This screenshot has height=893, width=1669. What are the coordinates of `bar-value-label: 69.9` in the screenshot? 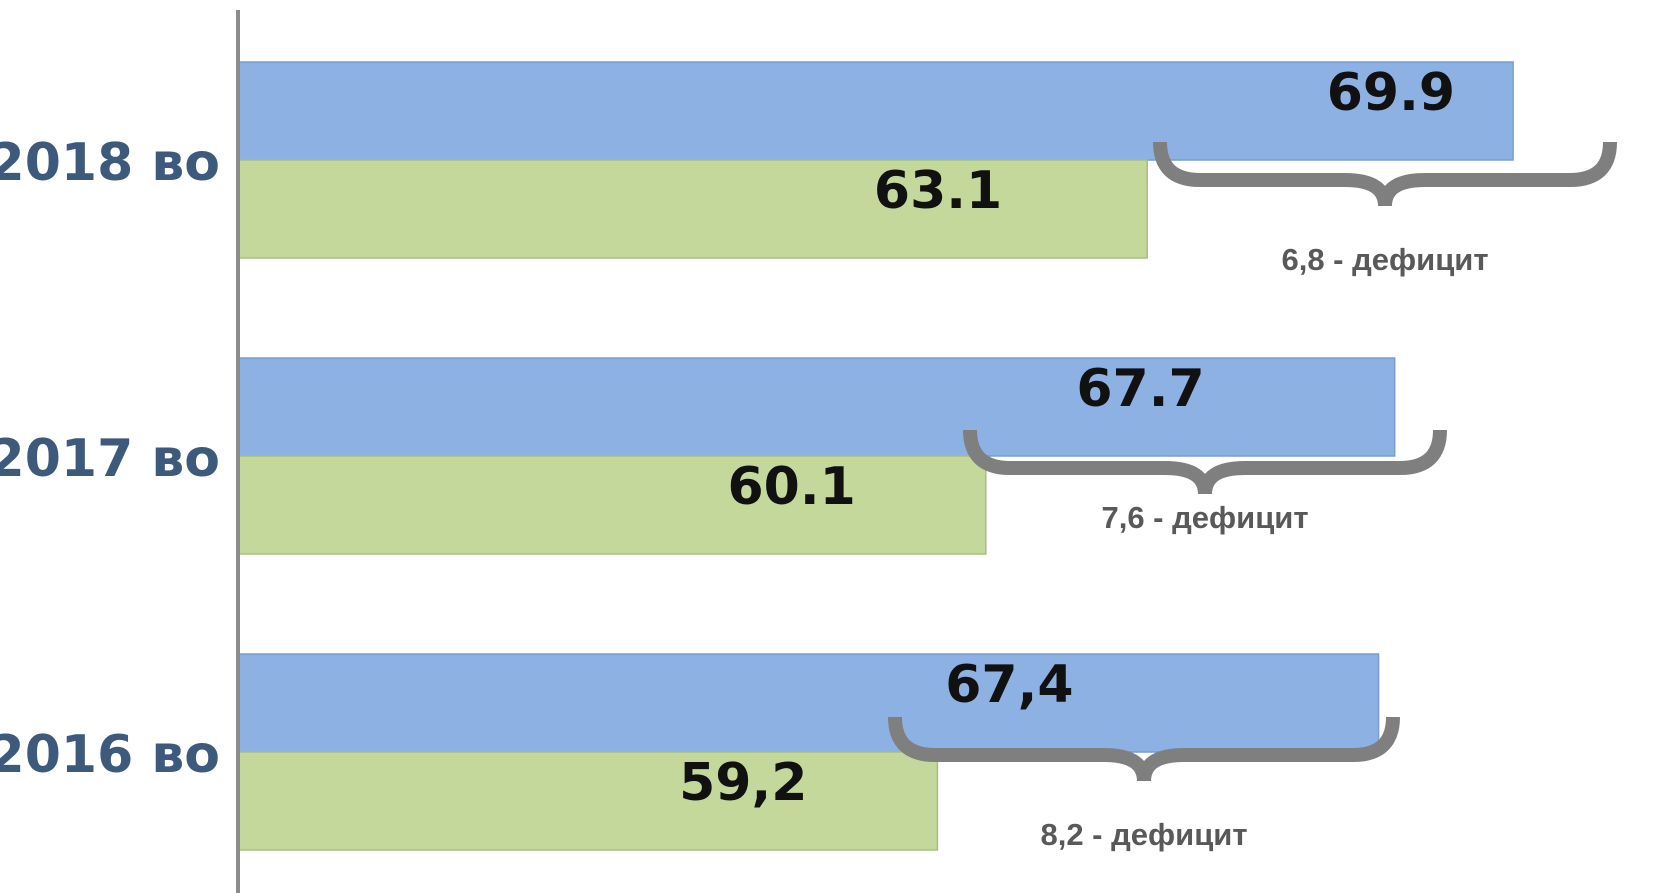 It's located at (1391, 93).